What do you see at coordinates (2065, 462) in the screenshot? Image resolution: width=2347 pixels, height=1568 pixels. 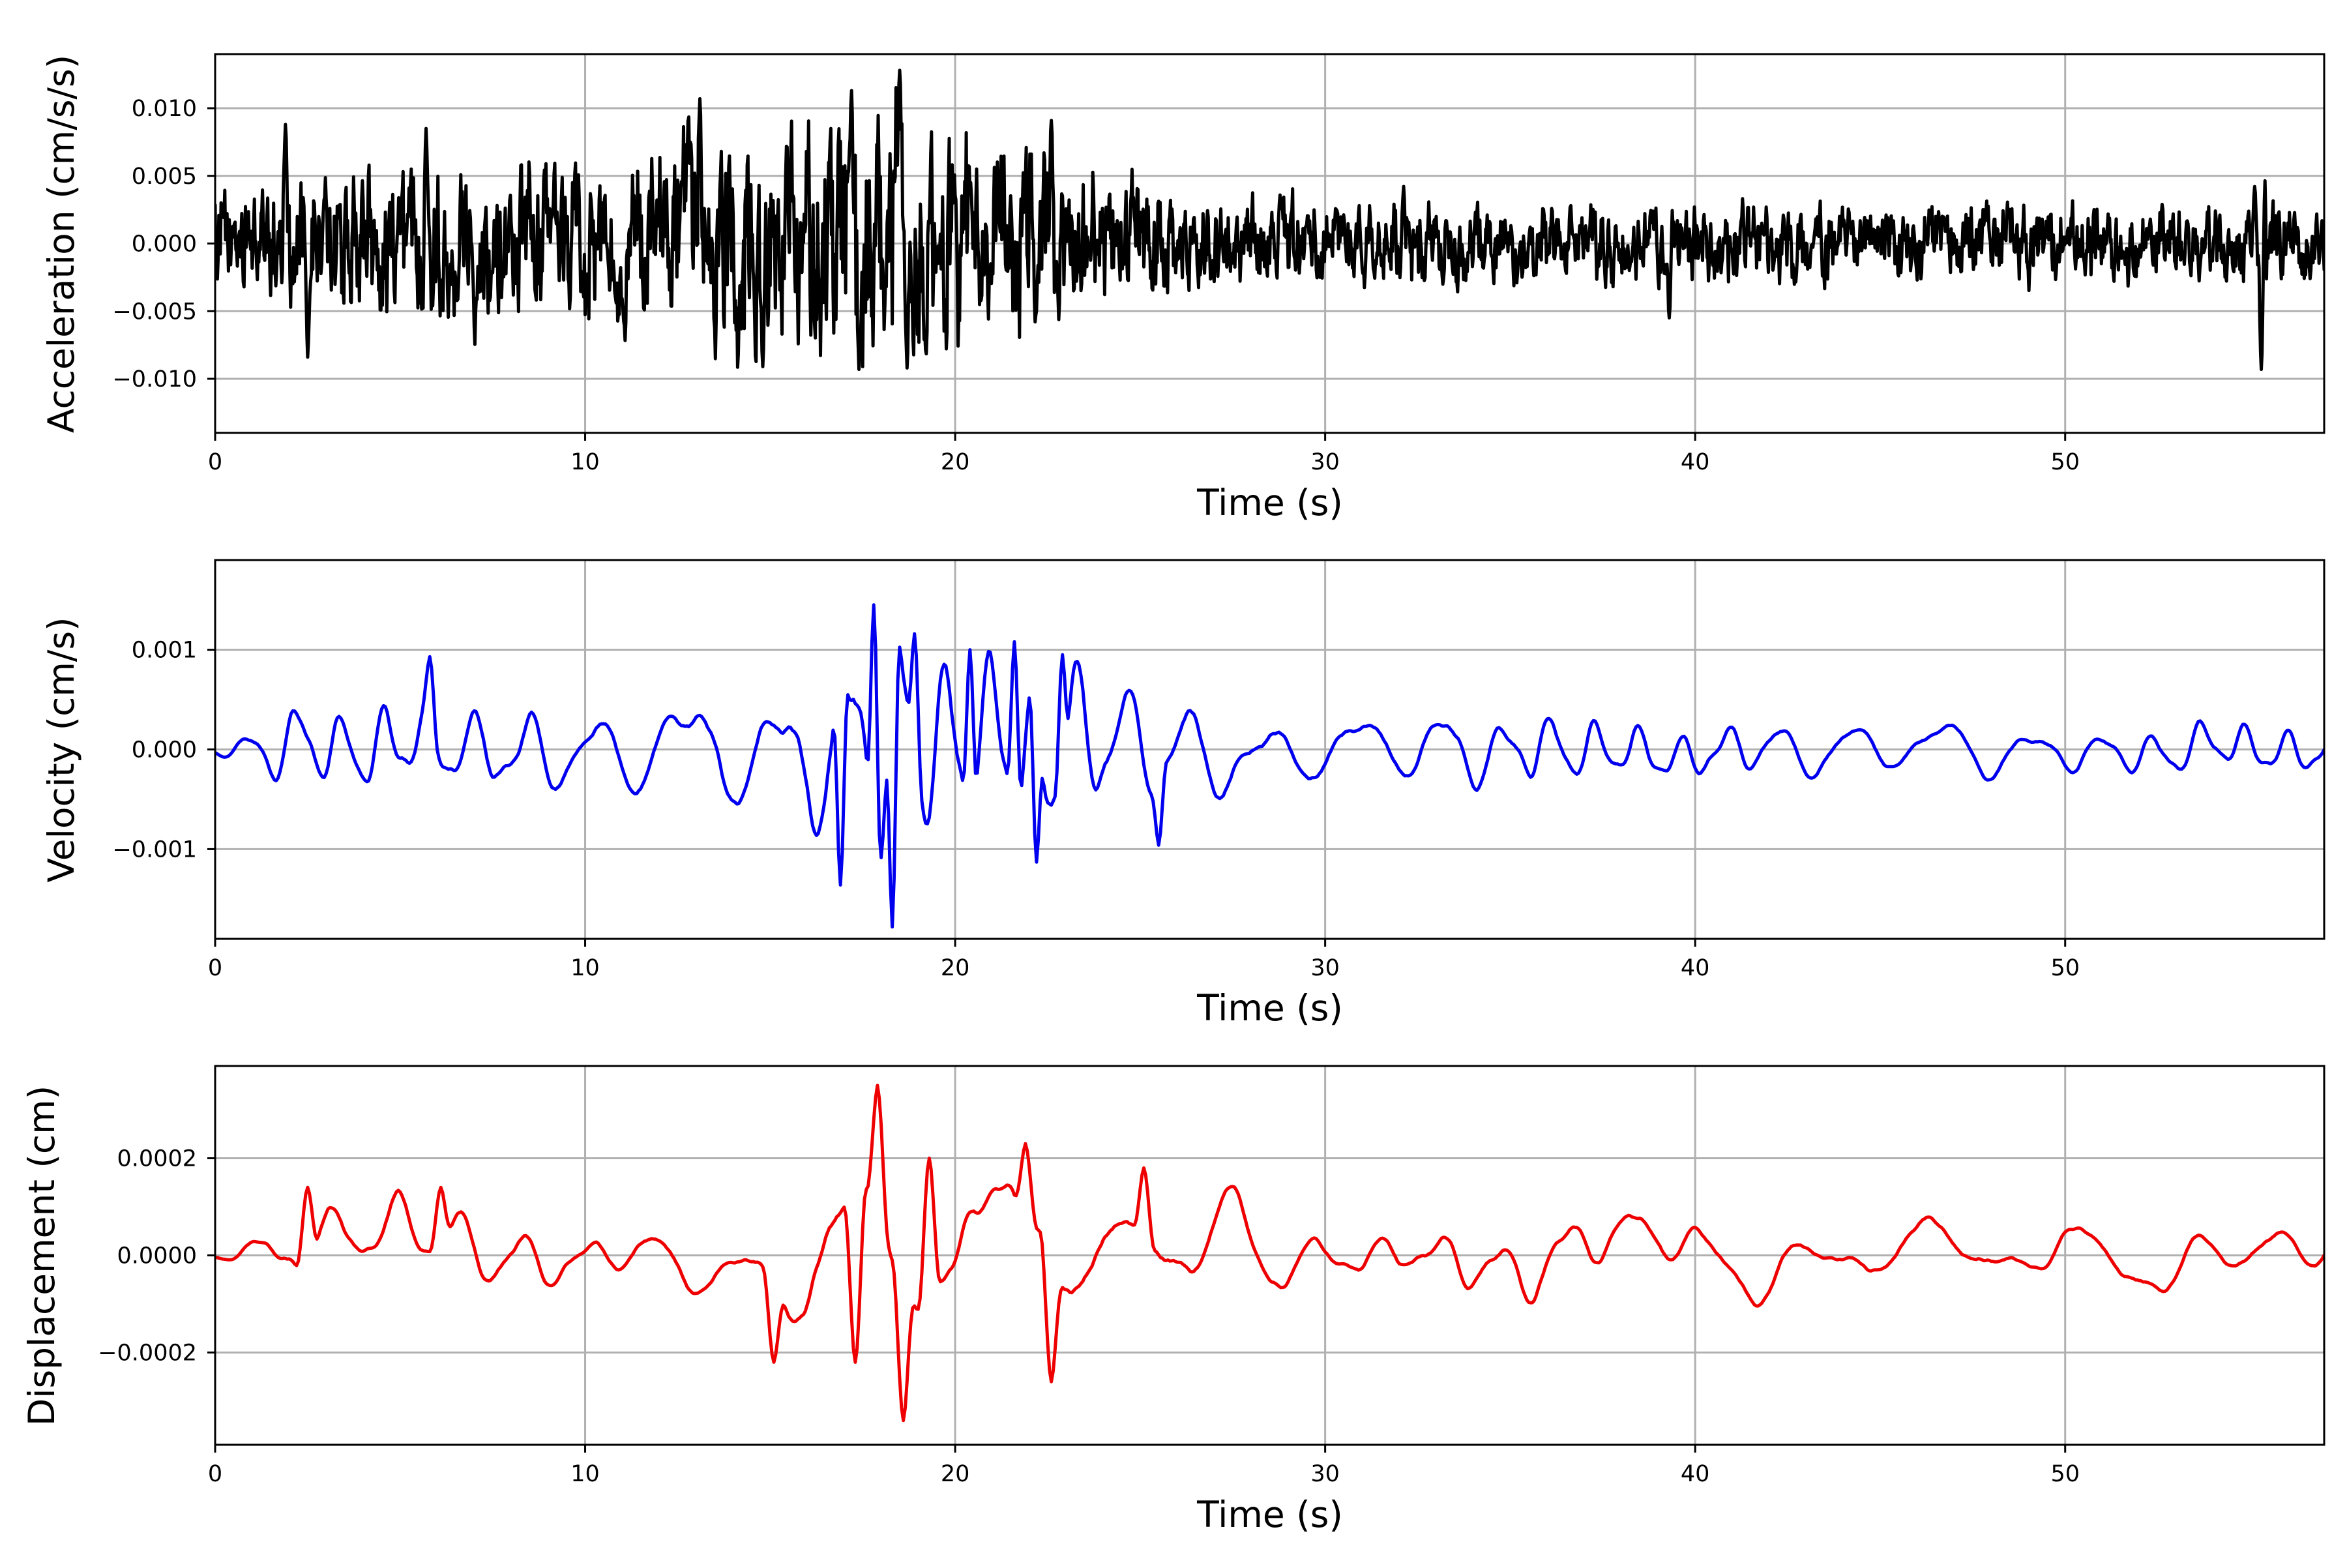 I see `acceleration-x-tick-label: 50` at bounding box center [2065, 462].